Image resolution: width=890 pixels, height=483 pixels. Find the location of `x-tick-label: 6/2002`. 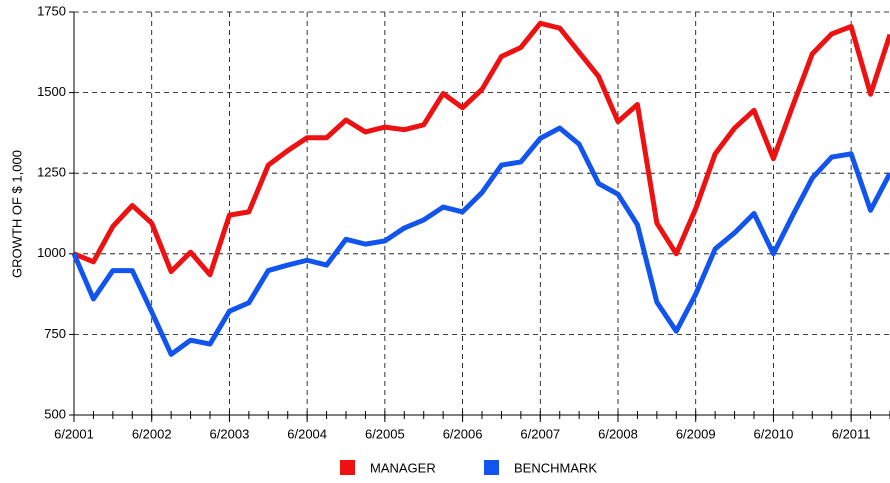

x-tick-label: 6/2002 is located at coordinates (152, 433).